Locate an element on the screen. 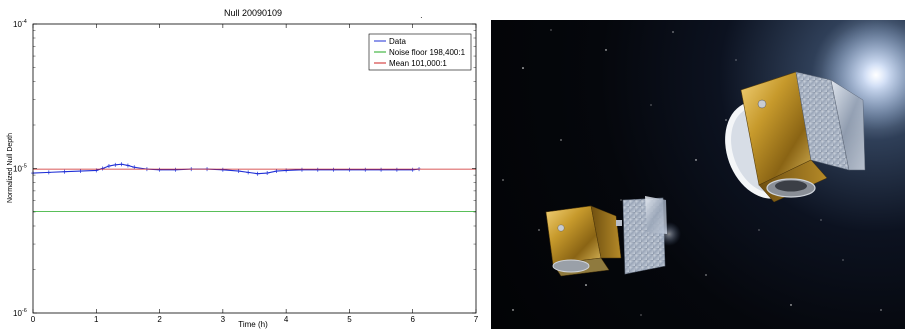 The width and height of the screenshot is (905, 329). x-tick-label: 1 is located at coordinates (96, 319).